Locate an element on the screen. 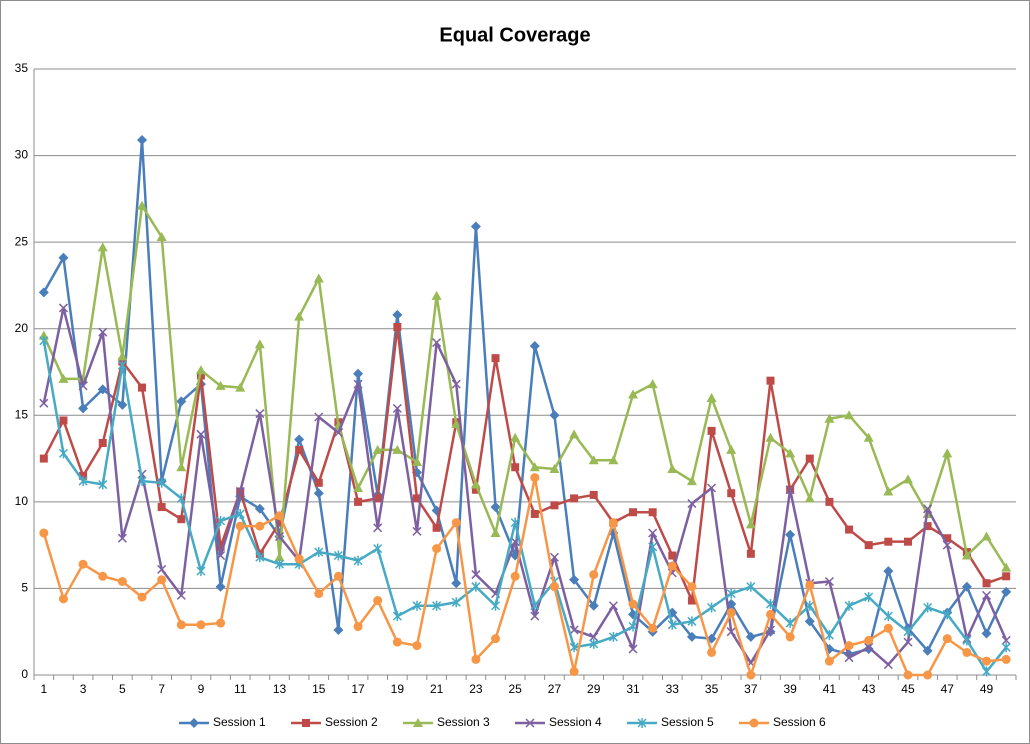 The height and width of the screenshot is (744, 1030). y-tick-label: 35 is located at coordinates (22, 68).